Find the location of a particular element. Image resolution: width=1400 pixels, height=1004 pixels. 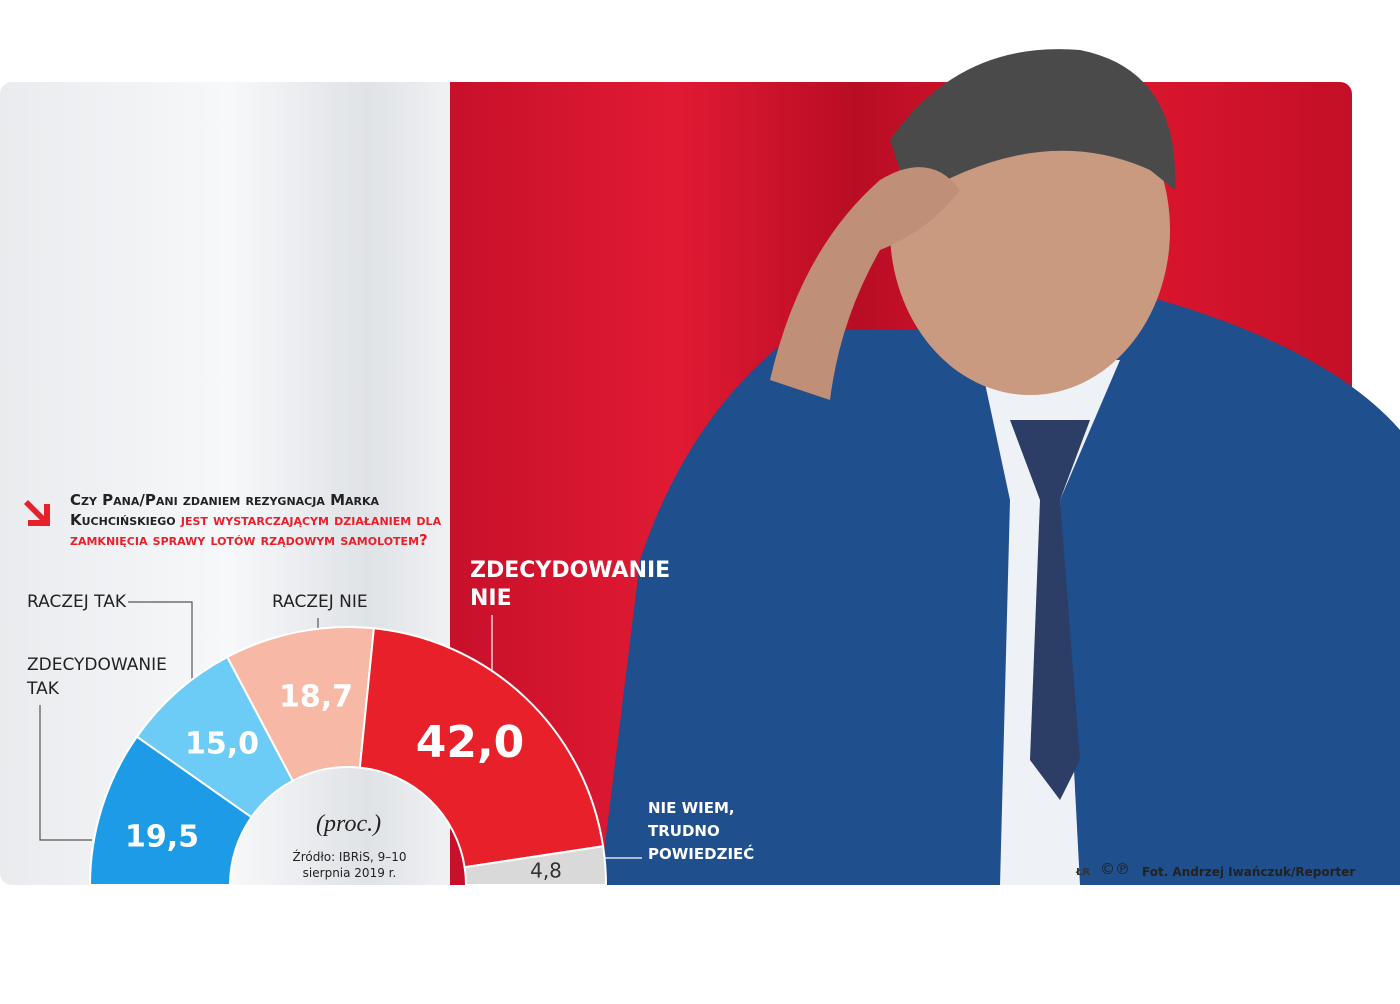

value-label: 19,5 is located at coordinates (162, 837).